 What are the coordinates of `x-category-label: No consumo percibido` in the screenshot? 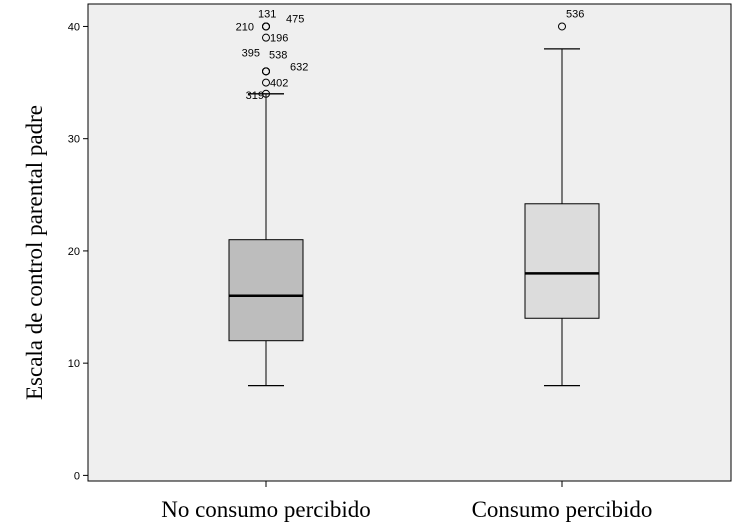 It's located at (266, 509).